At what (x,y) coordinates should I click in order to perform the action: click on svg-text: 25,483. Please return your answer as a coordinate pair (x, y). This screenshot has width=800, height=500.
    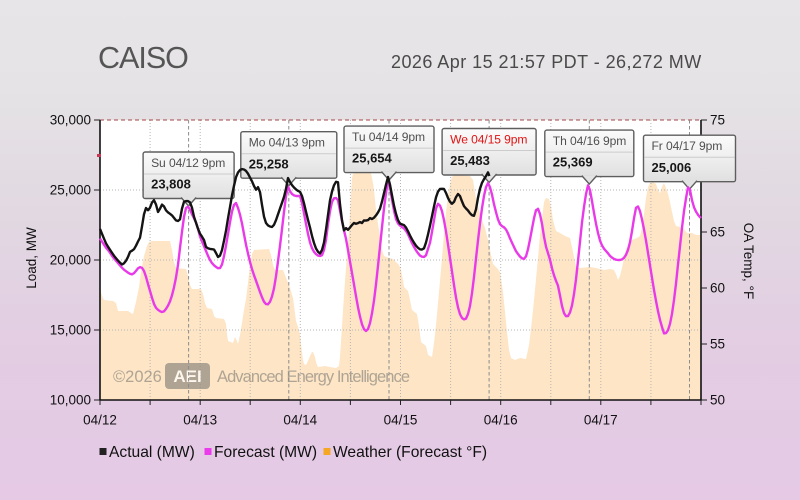
    Looking at the image, I should click on (470, 160).